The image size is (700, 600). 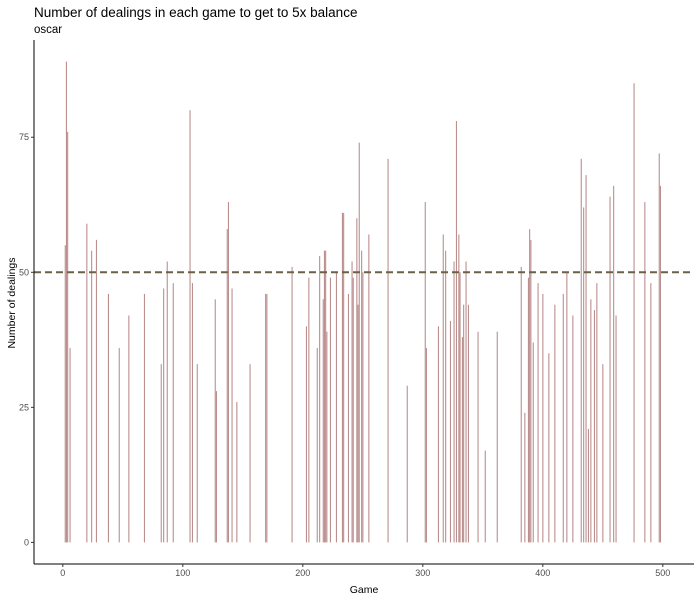 What do you see at coordinates (302, 573) in the screenshot?
I see `x-tick-label: 200` at bounding box center [302, 573].